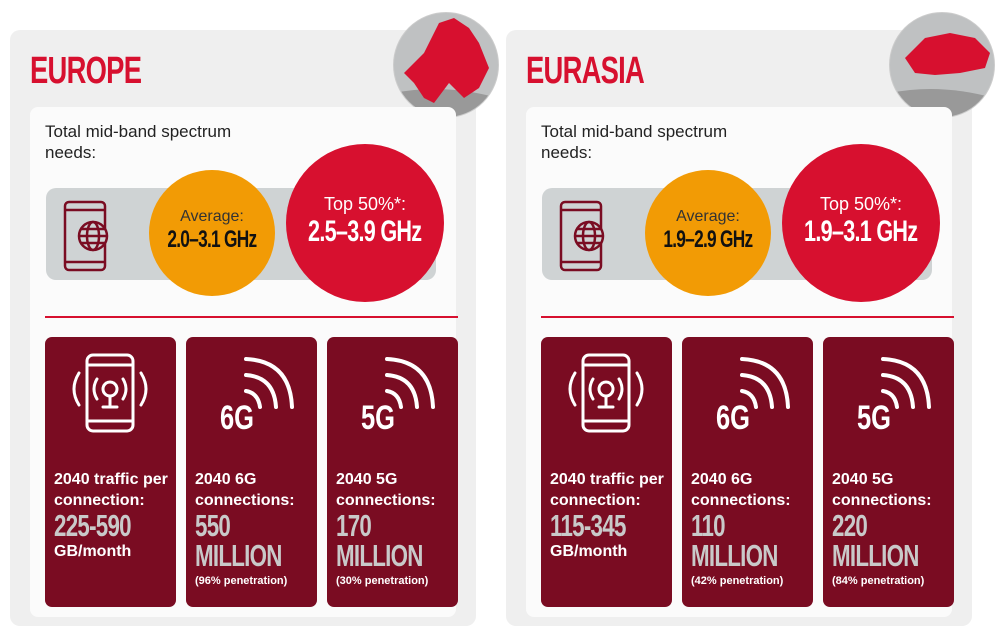 The height and width of the screenshot is (634, 1000). I want to click on top-value: 1.9–3.1 GHz, so click(861, 231).